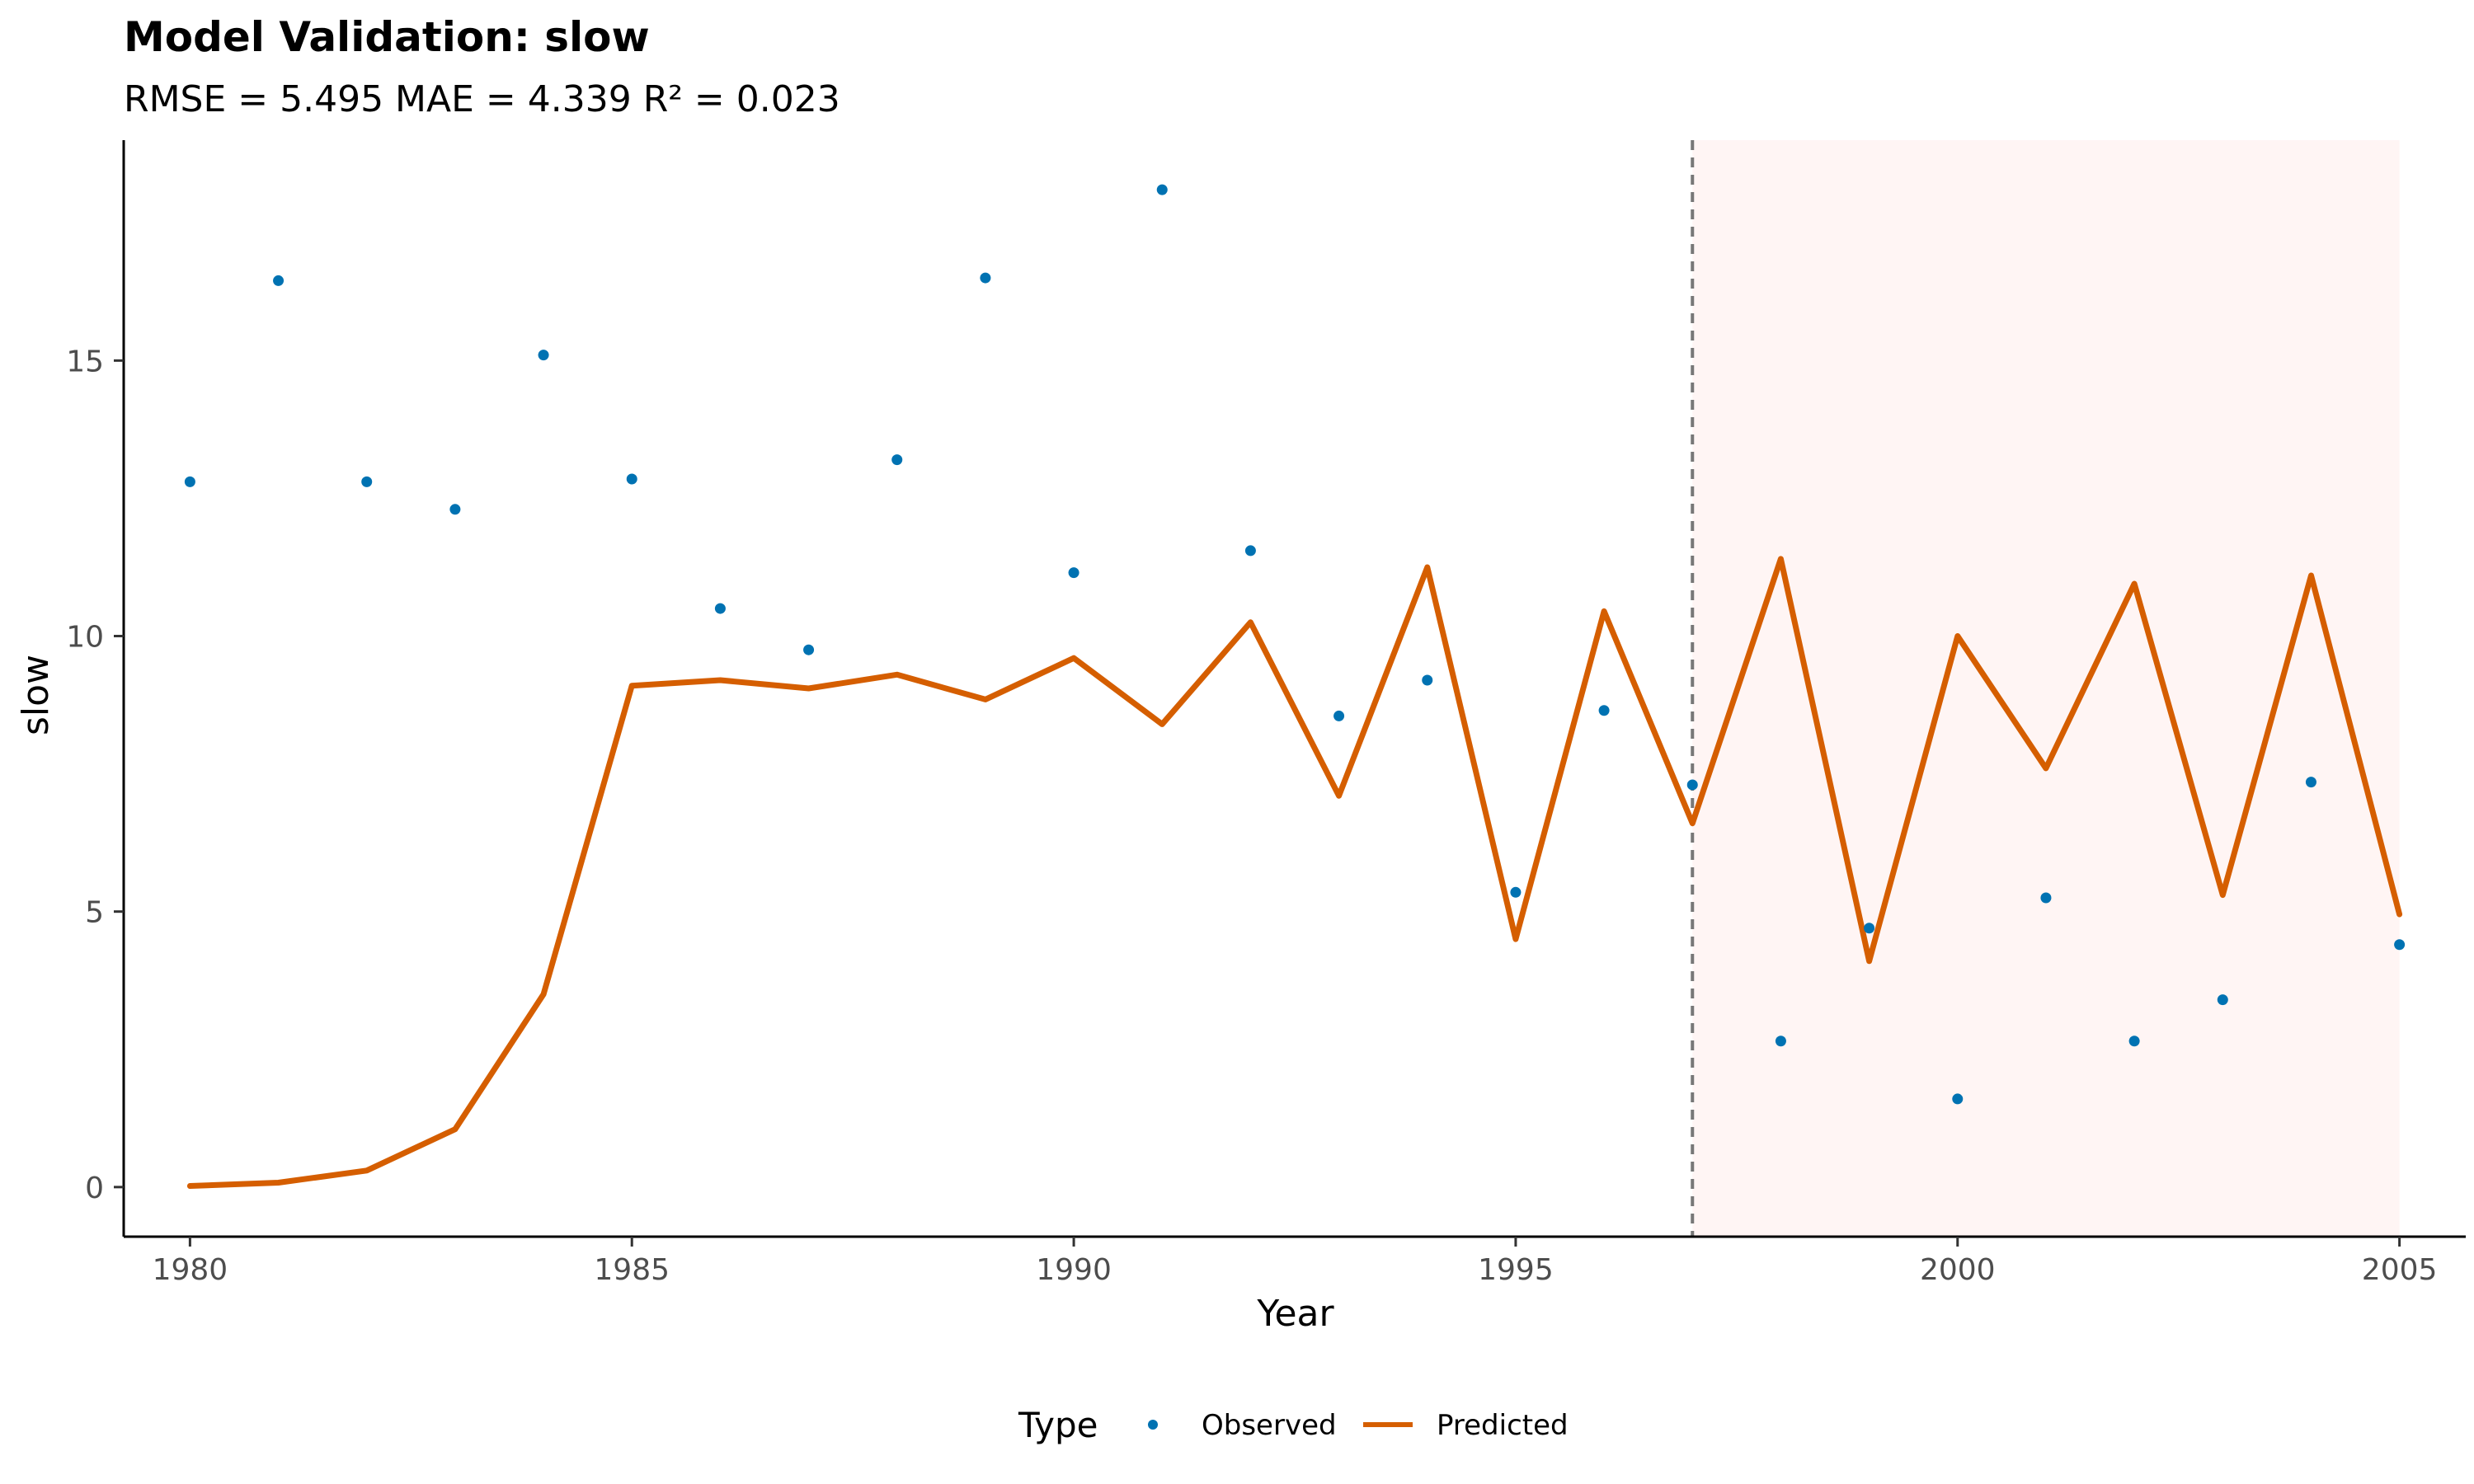  Describe the element at coordinates (1295, 1314) in the screenshot. I see `x-axis-title: Year` at that location.